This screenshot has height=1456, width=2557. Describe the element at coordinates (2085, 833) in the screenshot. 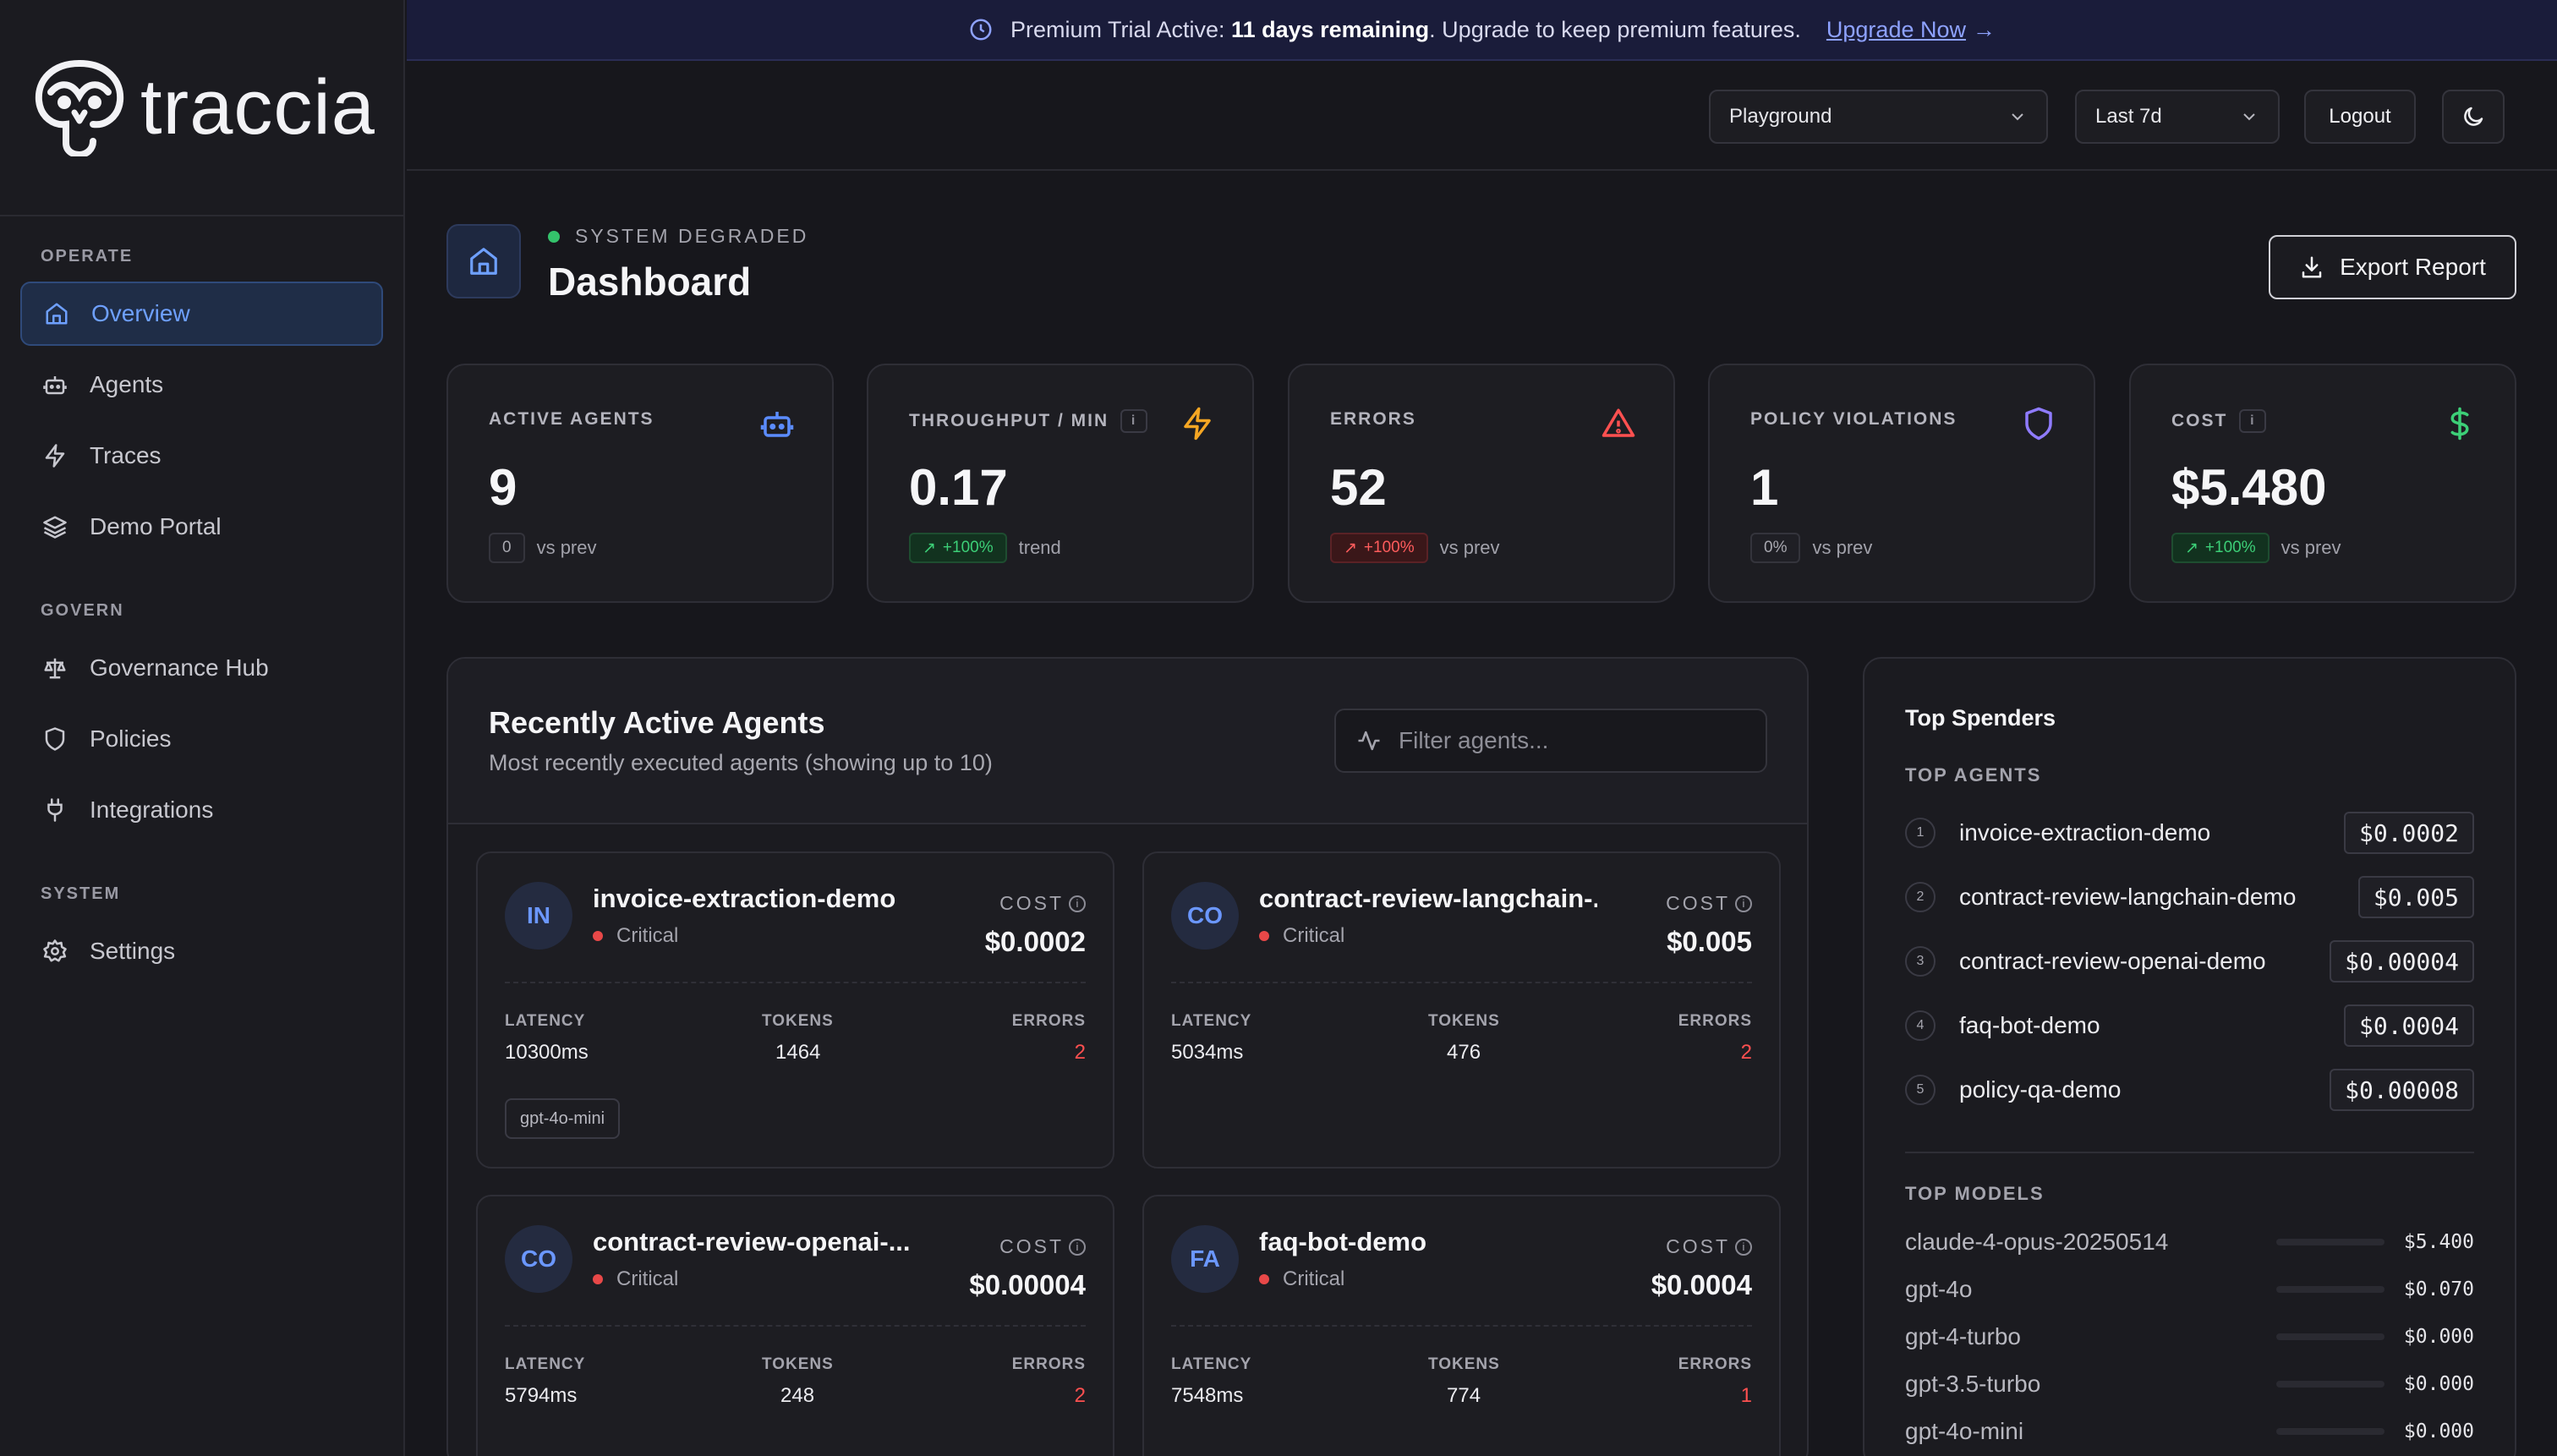

I see `spender-name: invoice-extraction-demo` at that location.